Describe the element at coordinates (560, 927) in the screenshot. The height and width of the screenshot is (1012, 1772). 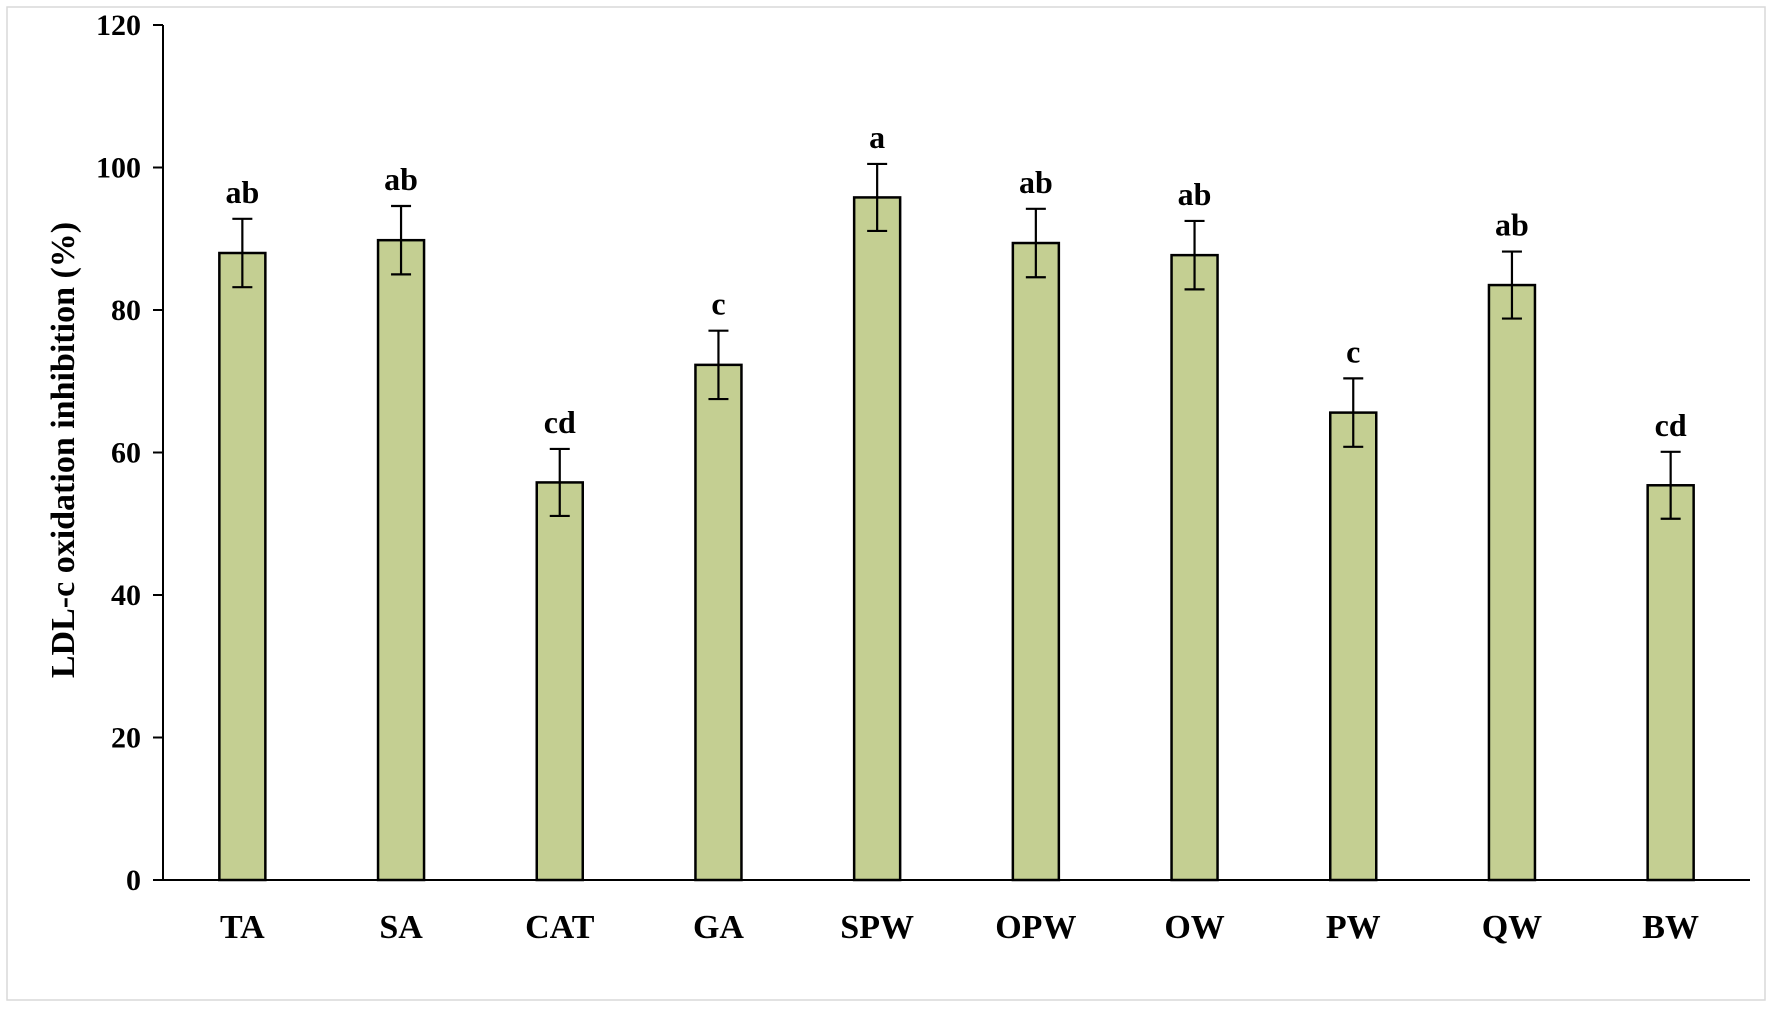
I see `x-tick-label: CAT` at that location.